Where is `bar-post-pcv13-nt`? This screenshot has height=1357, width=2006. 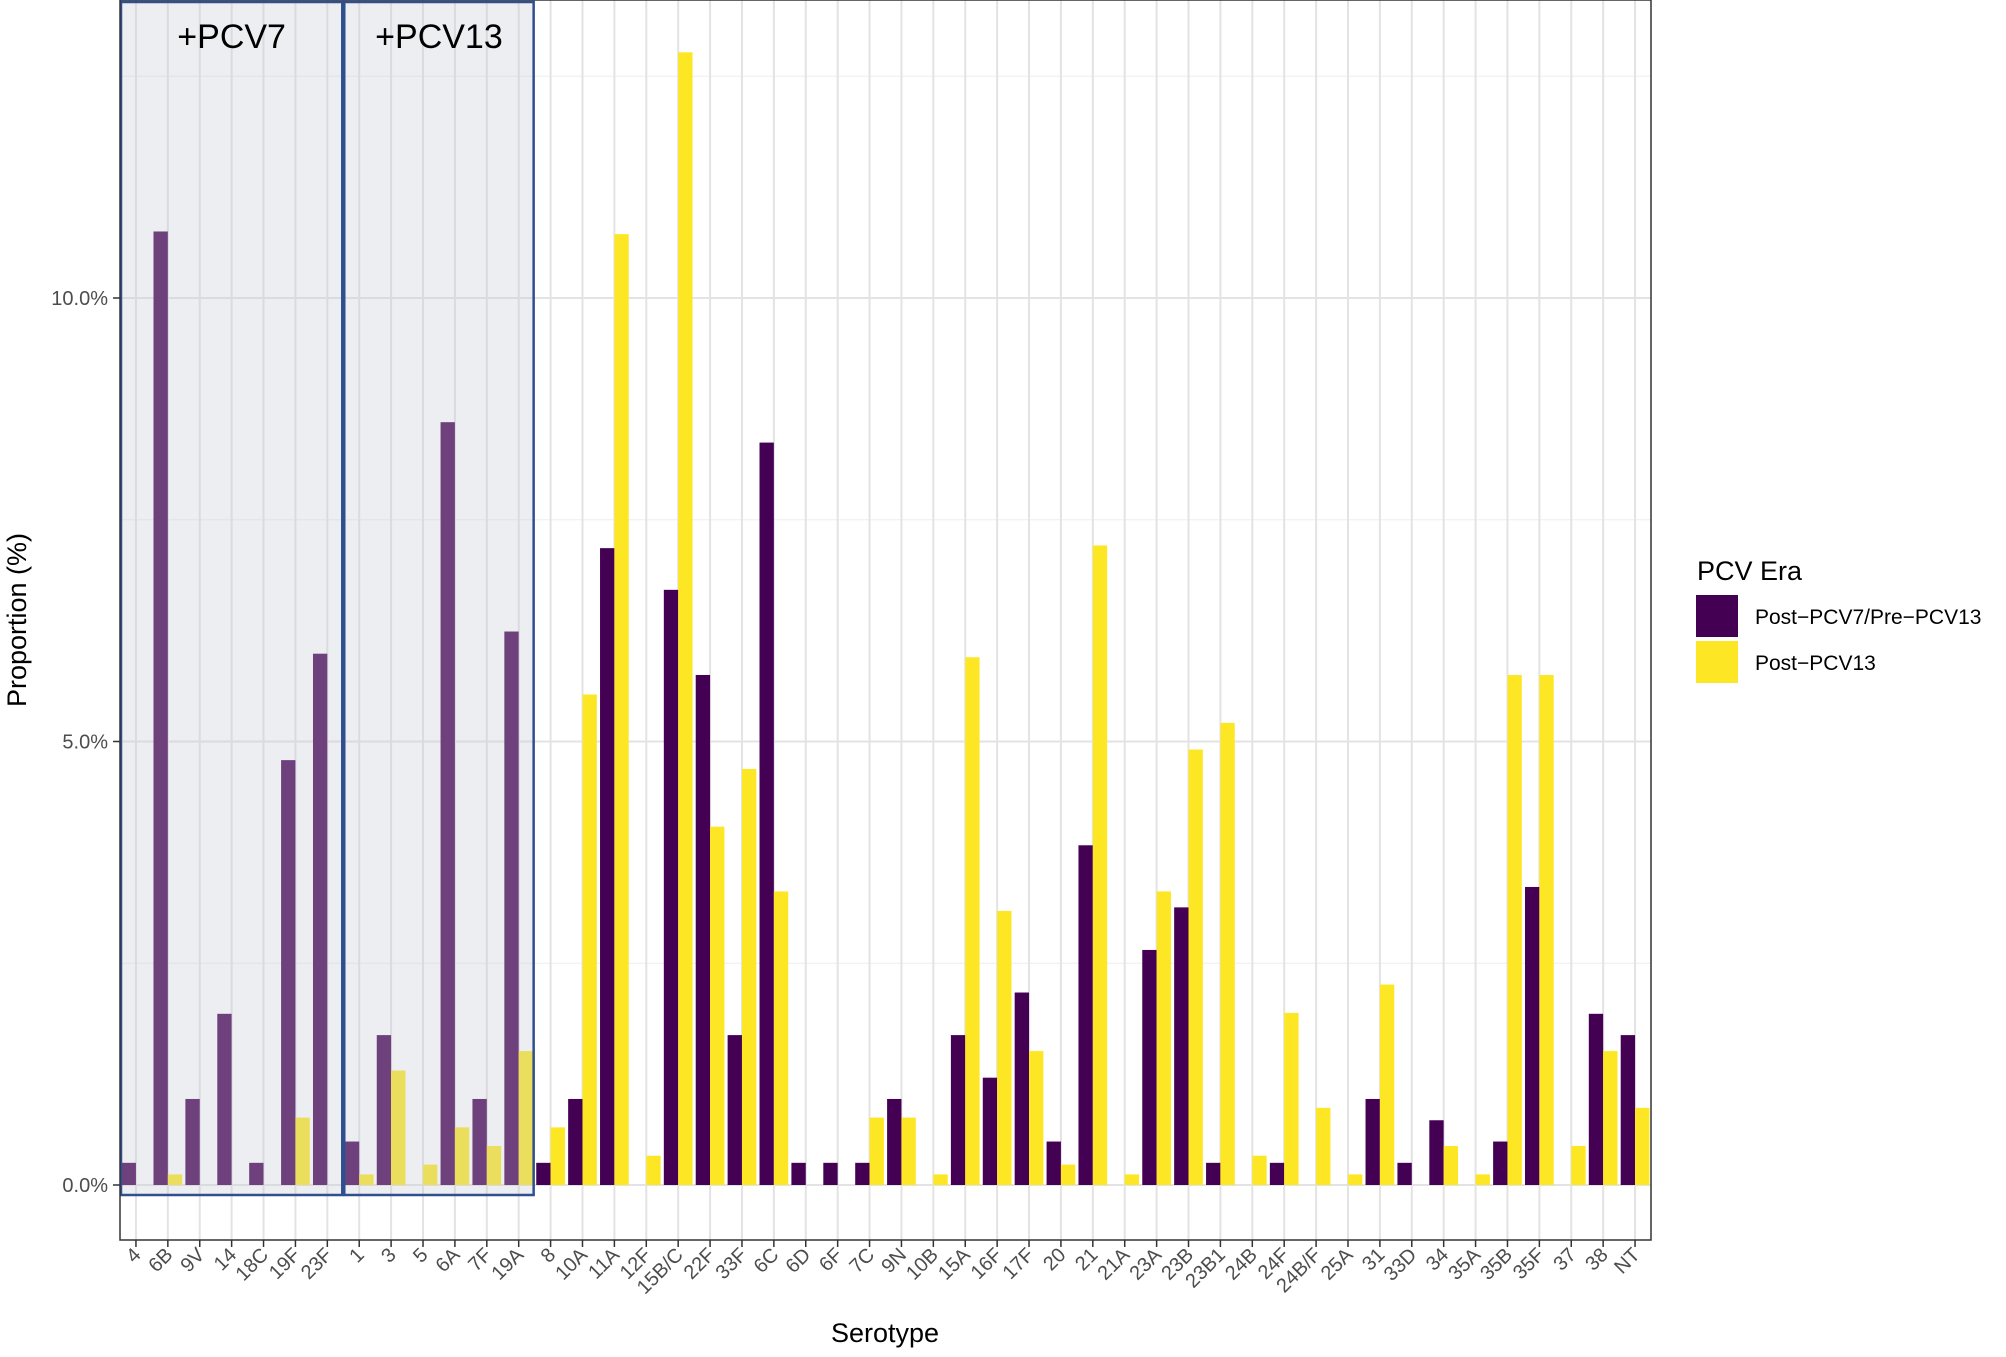
bar-post-pcv13-nt is located at coordinates (1642, 1146).